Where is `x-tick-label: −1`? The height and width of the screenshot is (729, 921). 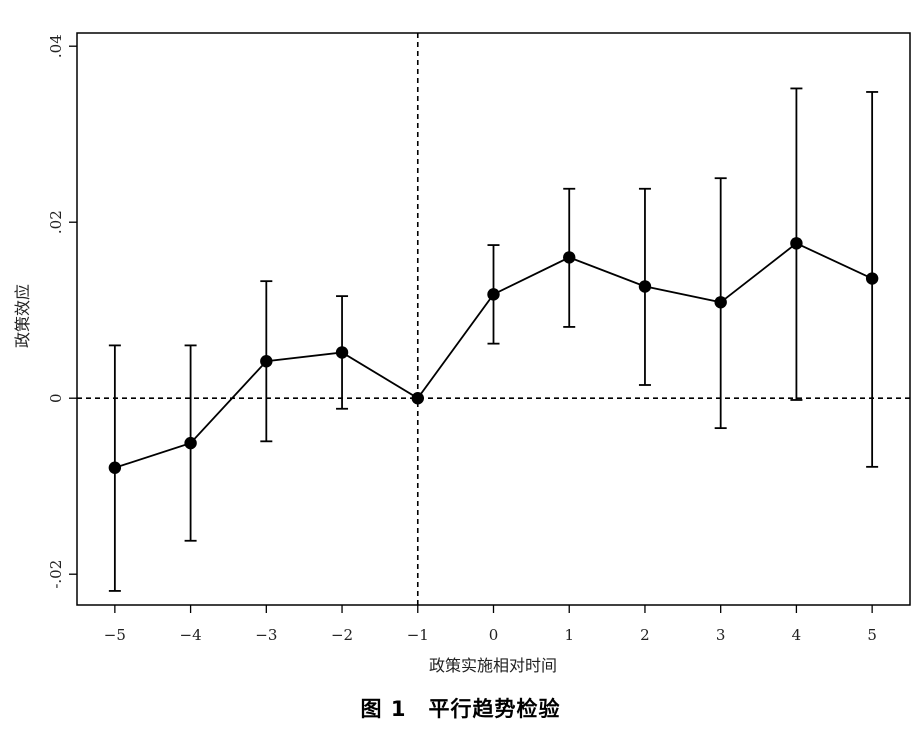
x-tick-label: −1 is located at coordinates (418, 635).